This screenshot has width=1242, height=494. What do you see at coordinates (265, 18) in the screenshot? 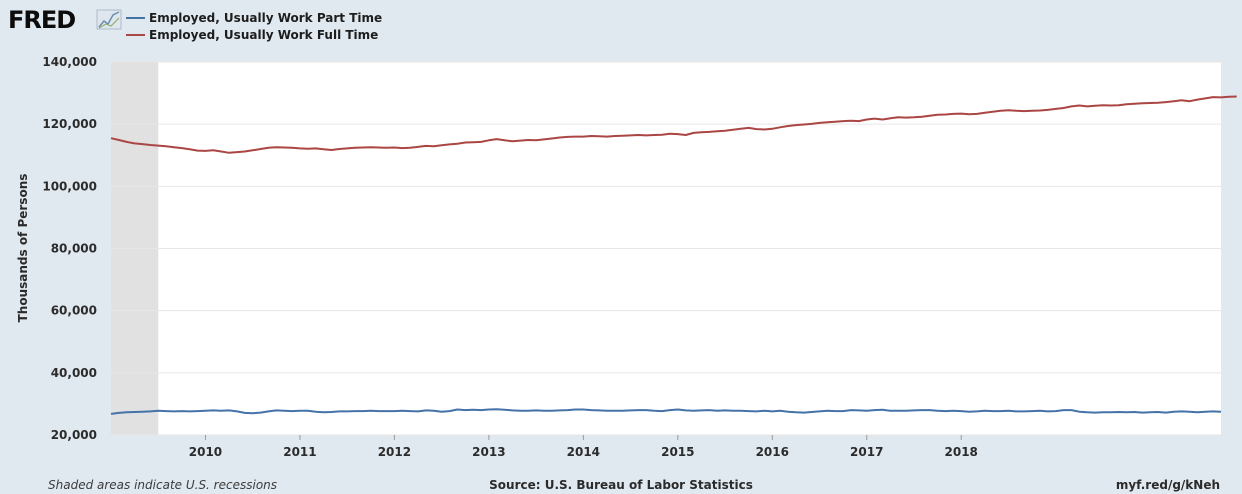
I see `legend-label-part-time: Employed, Usually Work Part Time` at bounding box center [265, 18].